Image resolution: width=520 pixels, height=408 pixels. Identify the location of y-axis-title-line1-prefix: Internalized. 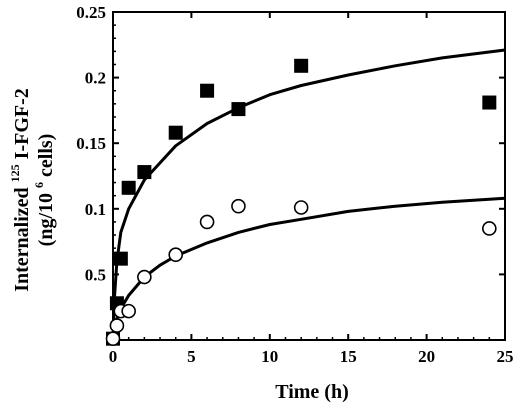
(22, 236).